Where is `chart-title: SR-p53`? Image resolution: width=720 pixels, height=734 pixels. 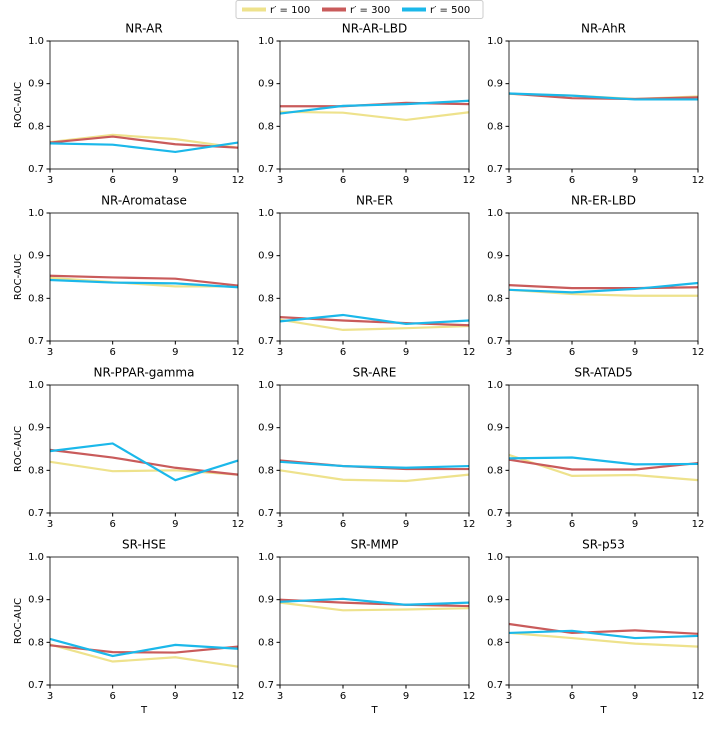 chart-title: SR-p53 is located at coordinates (603, 545).